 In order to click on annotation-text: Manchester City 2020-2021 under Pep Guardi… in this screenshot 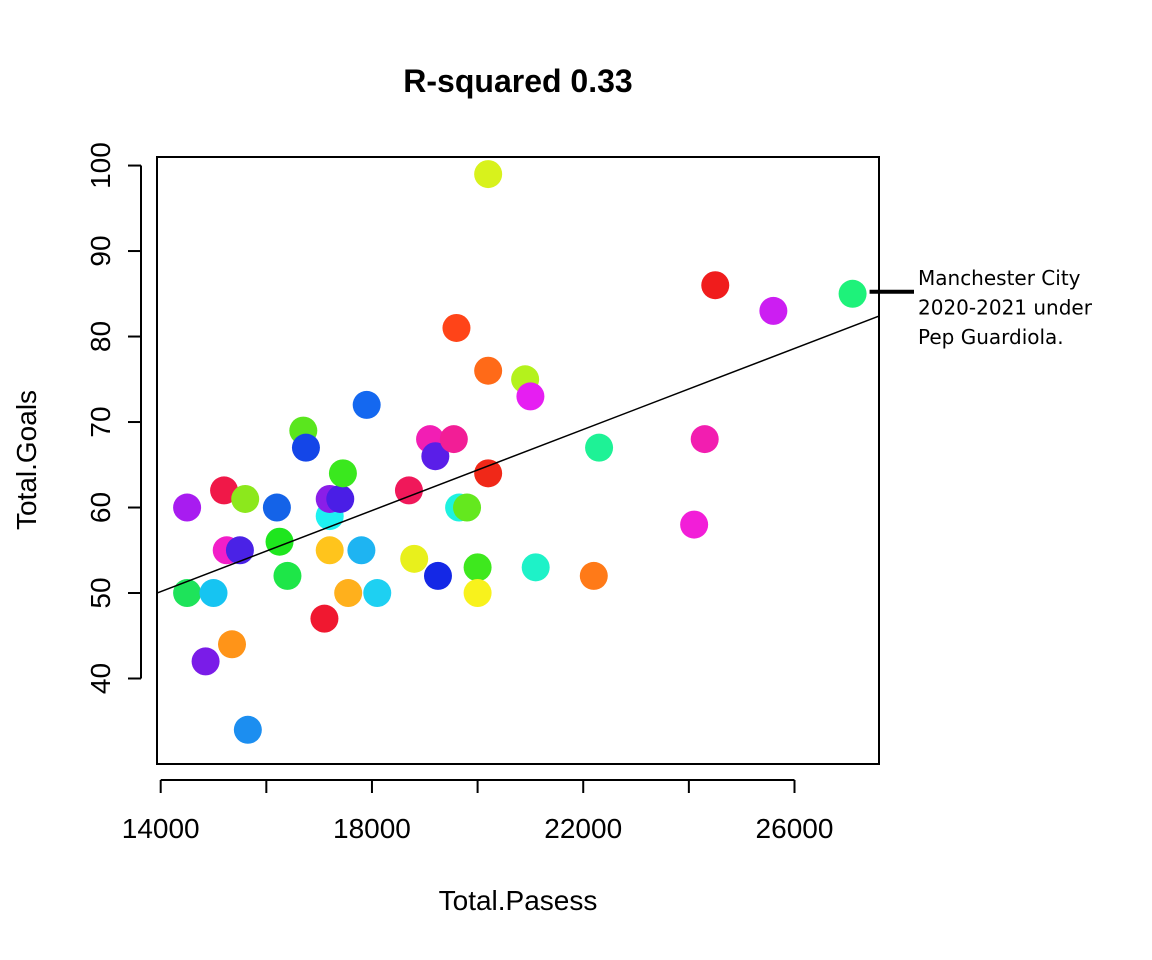, I will do `click(1005, 307)`.